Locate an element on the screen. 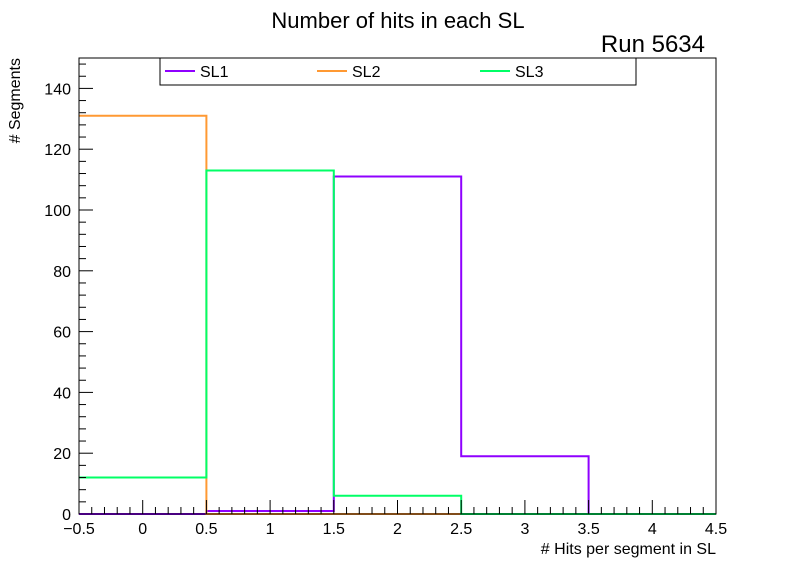 The image size is (796, 577). x-tick-label: 4.5 is located at coordinates (716, 529).